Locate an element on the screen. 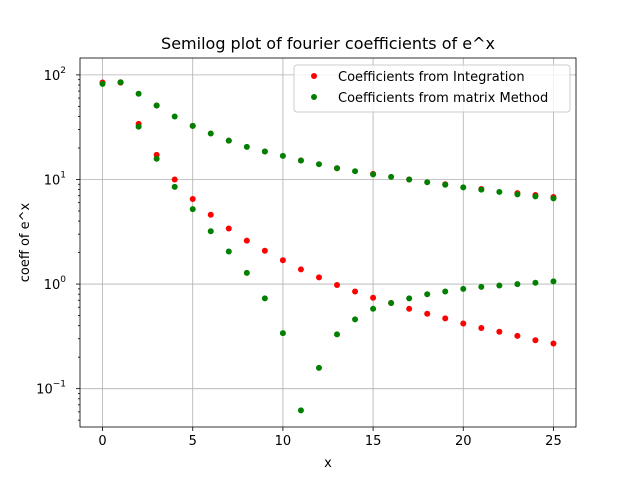 The image size is (640, 480). x-tick-label: 10 is located at coordinates (283, 441).